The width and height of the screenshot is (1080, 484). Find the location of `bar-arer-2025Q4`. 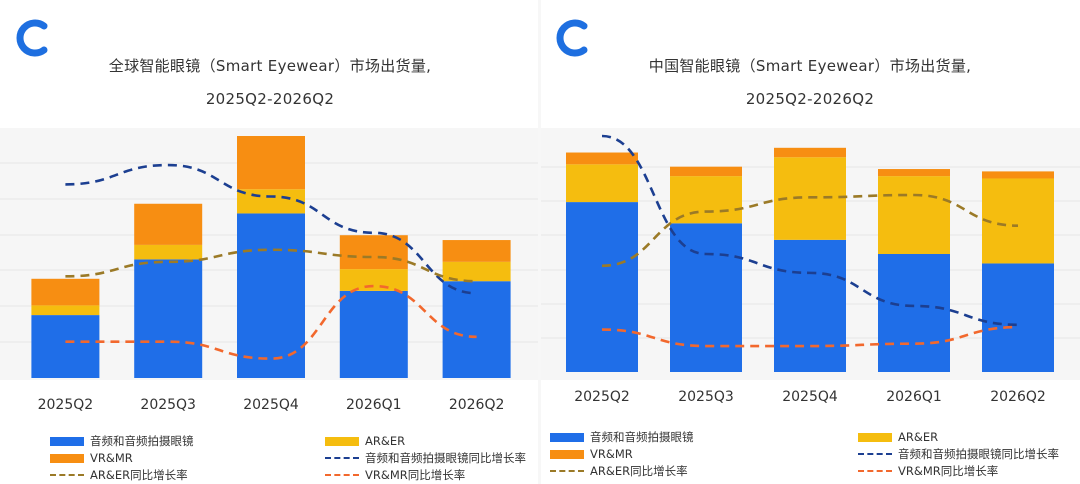

bar-arer-2025Q4 is located at coordinates (271, 201).